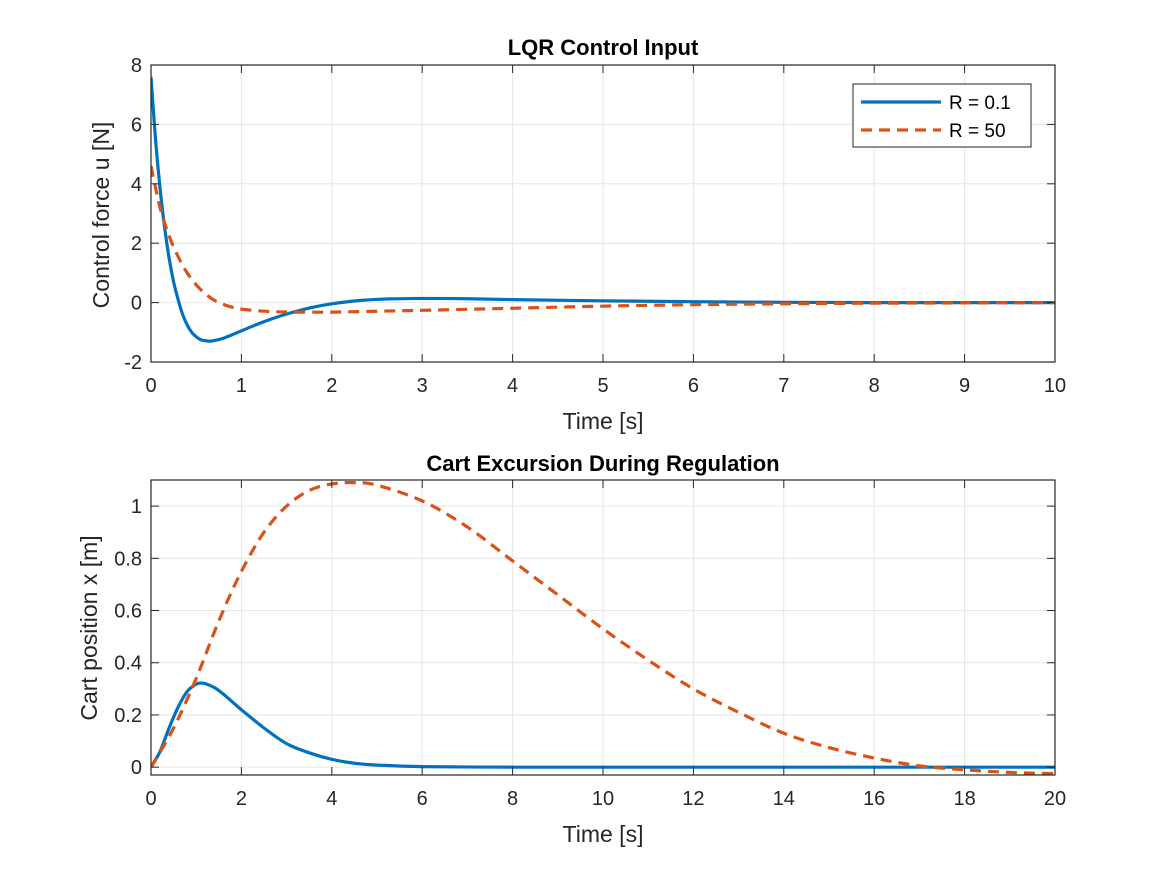 This screenshot has height=875, width=1167. I want to click on y-tick-label: 2, so click(136, 244).